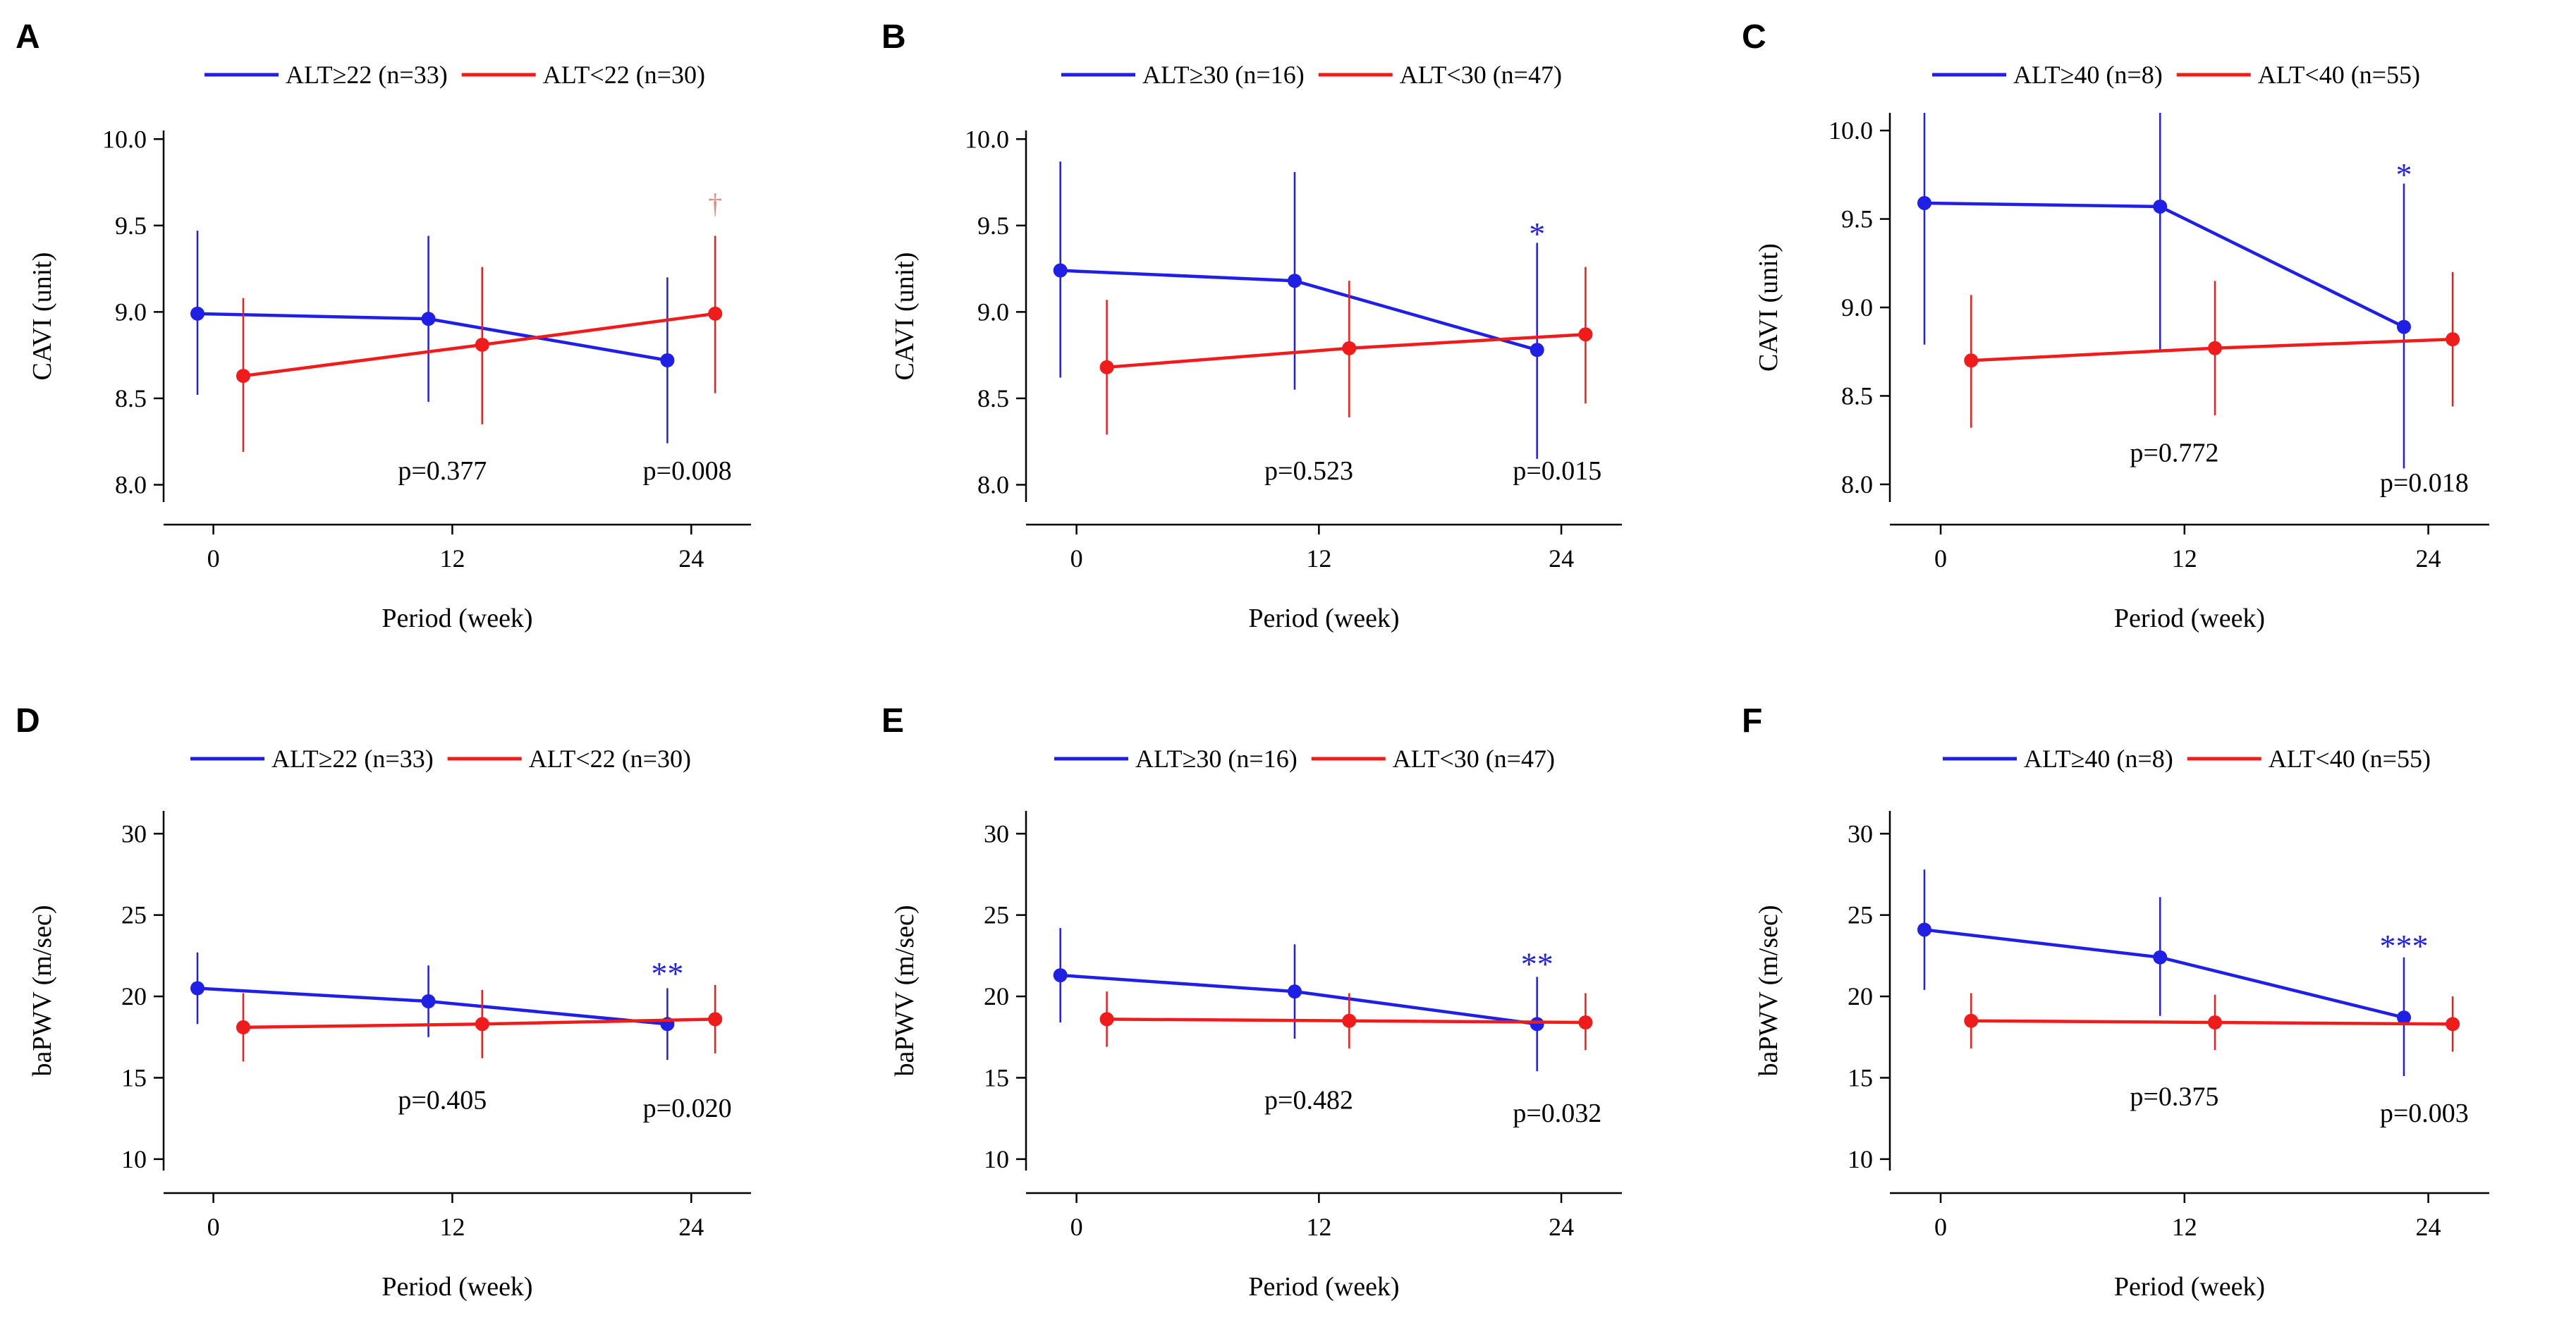 This screenshot has height=1320, width=2576. What do you see at coordinates (442, 471) in the screenshot?
I see `p-value-label: p=0.377` at bounding box center [442, 471].